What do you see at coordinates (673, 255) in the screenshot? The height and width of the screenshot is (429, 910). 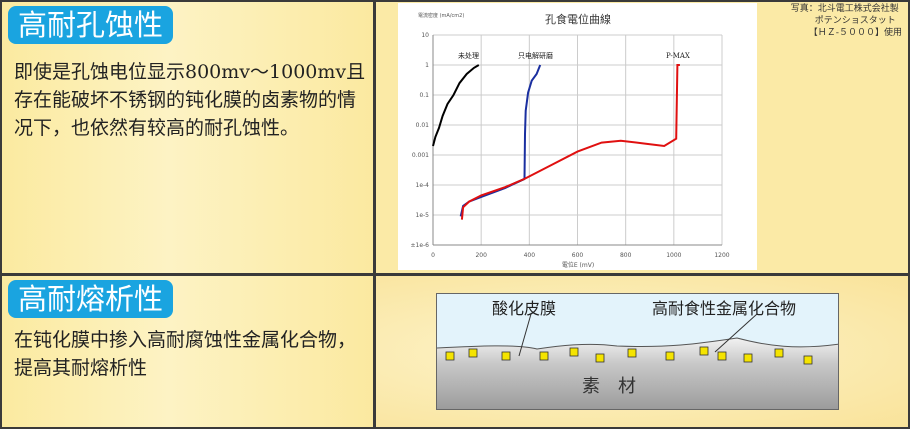 I see `x-tick-label: 1000` at bounding box center [673, 255].